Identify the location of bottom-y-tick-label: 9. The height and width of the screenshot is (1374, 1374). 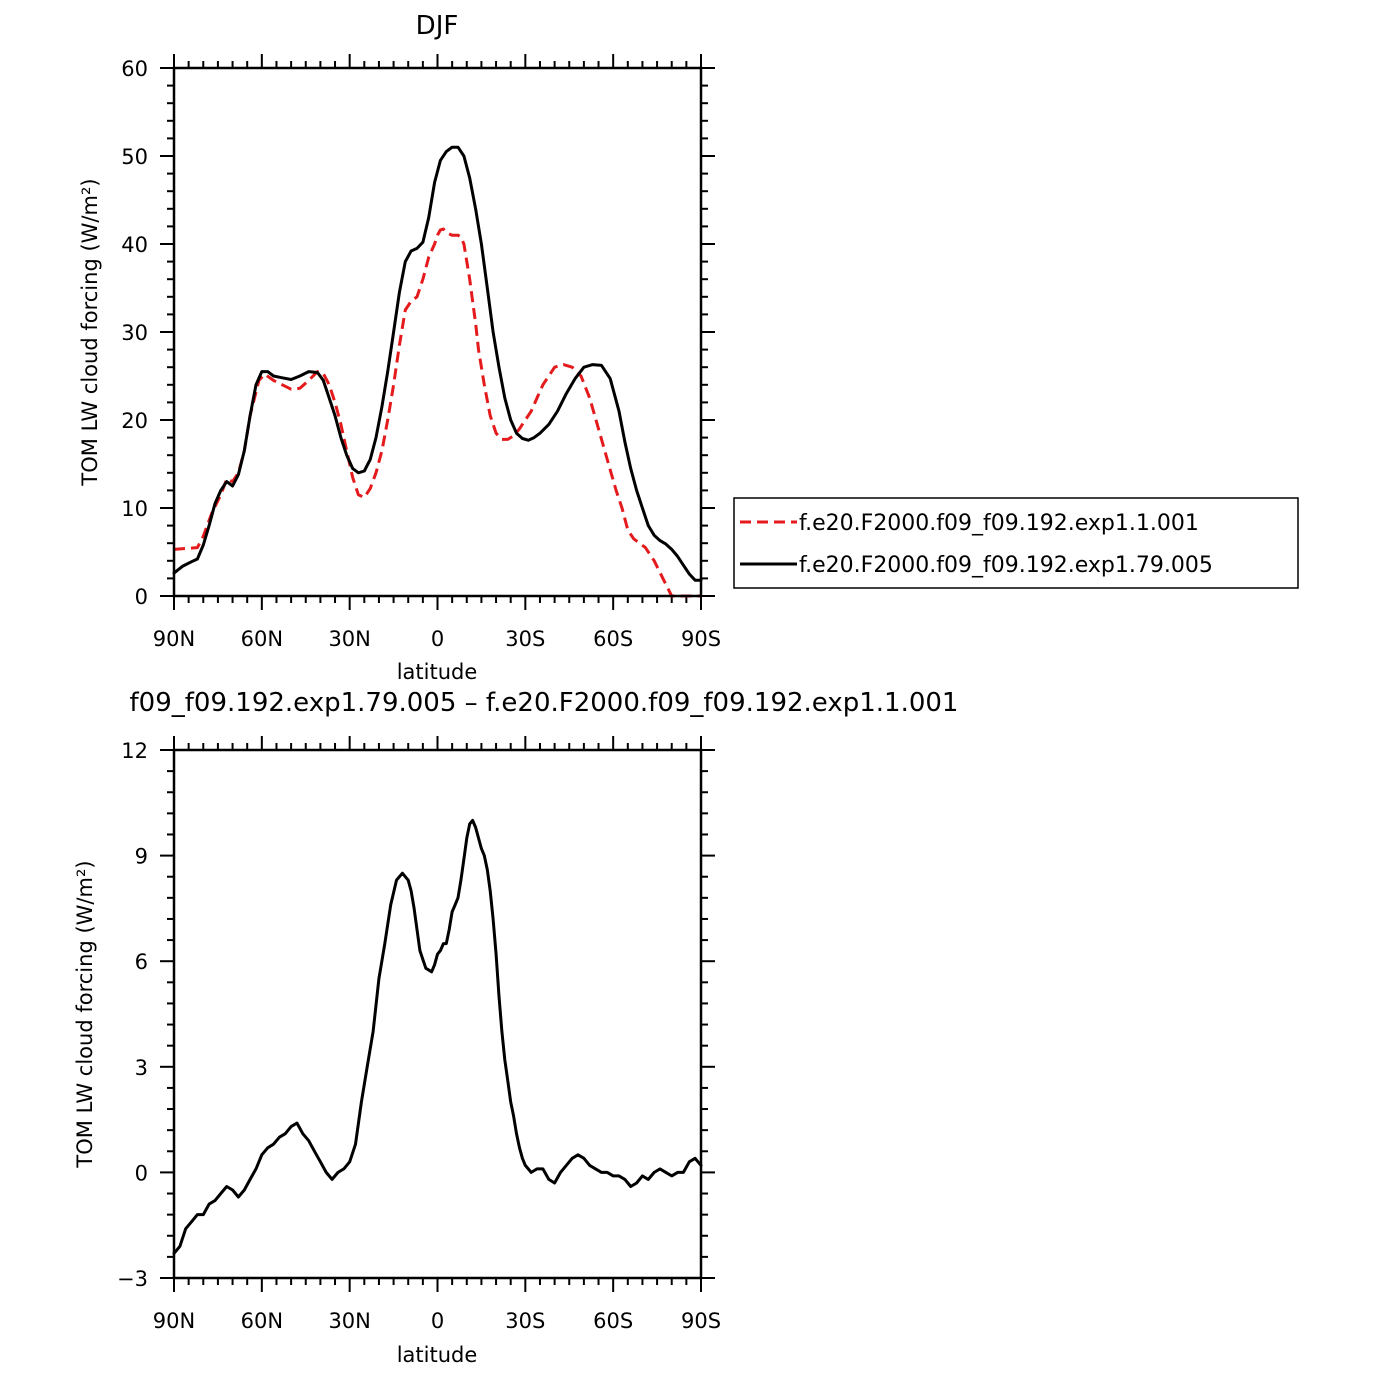
(141, 857).